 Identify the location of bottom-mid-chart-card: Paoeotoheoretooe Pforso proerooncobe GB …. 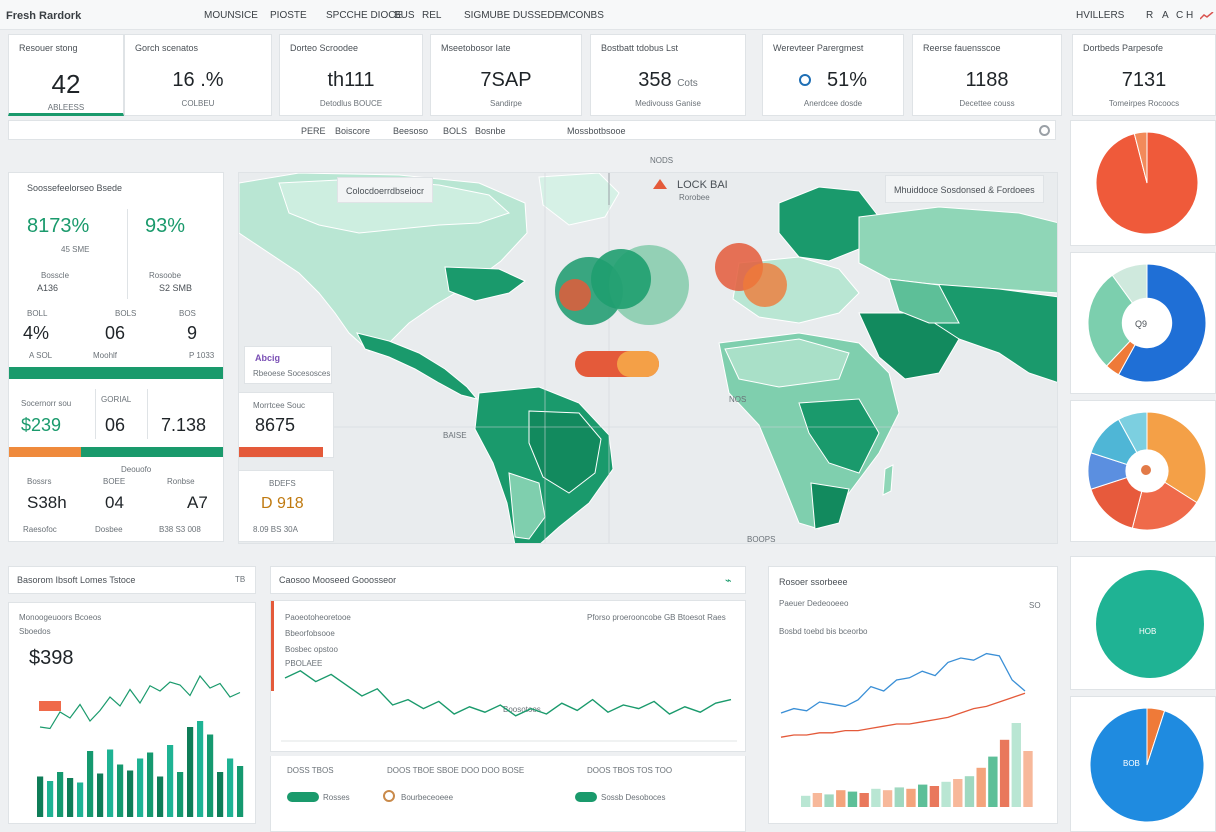
(508, 676).